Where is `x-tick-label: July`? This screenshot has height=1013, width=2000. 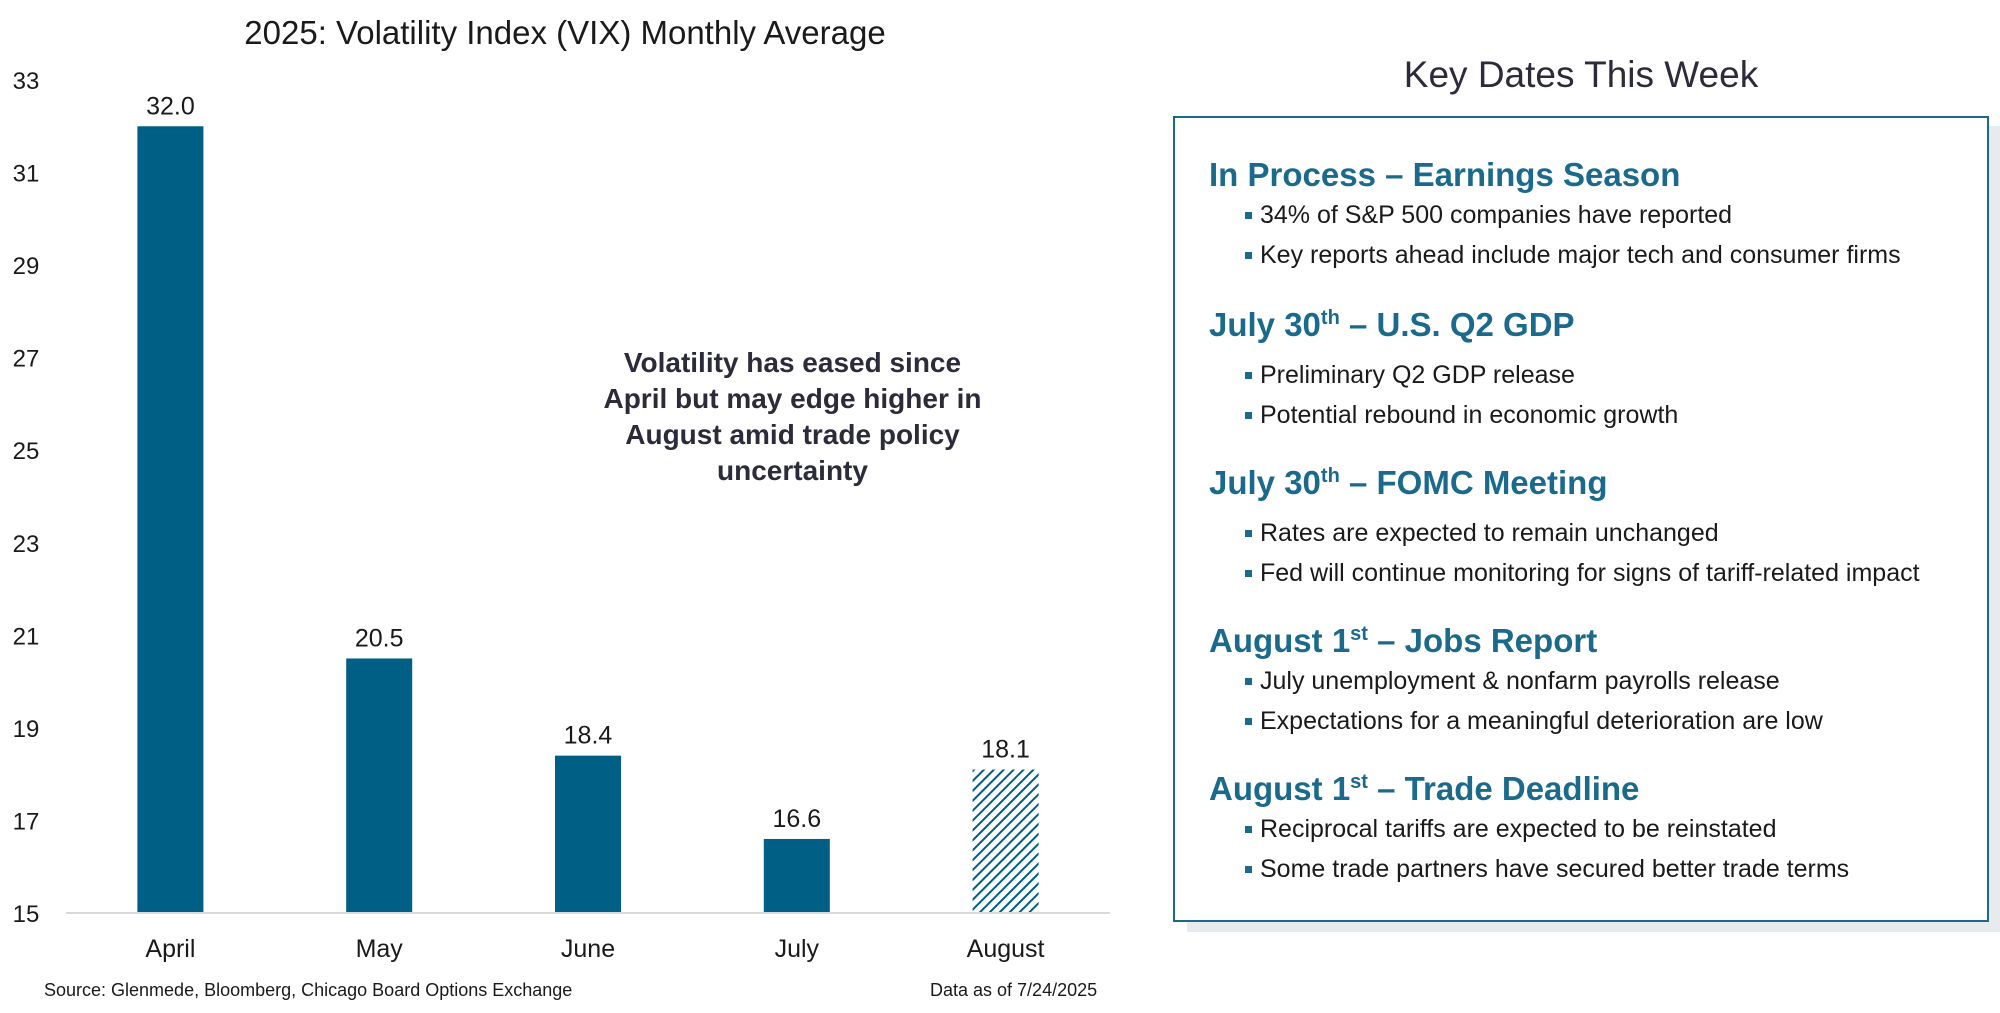
x-tick-label: July is located at coordinates (797, 949).